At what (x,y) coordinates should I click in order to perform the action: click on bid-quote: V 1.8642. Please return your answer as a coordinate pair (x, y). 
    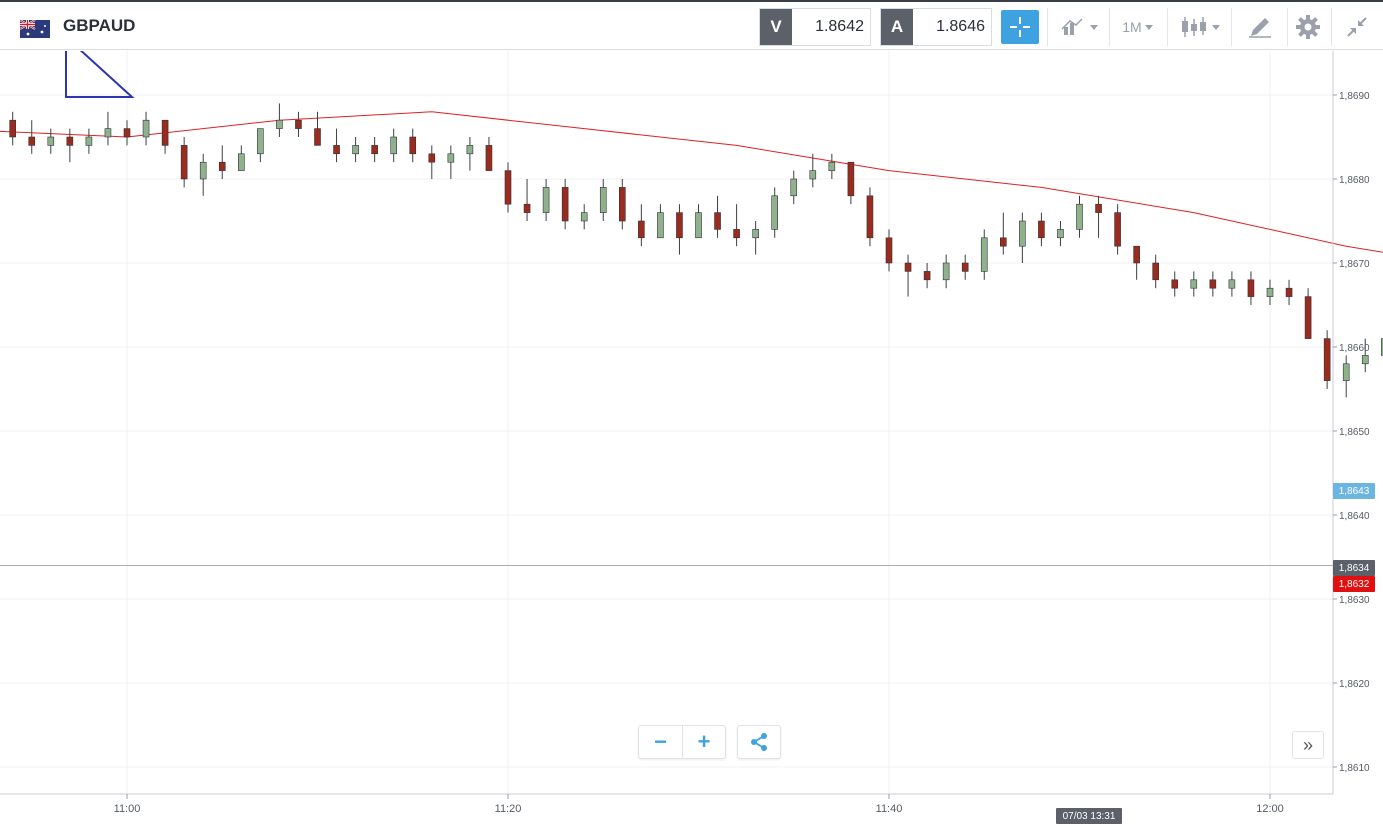
    Looking at the image, I should click on (815, 27).